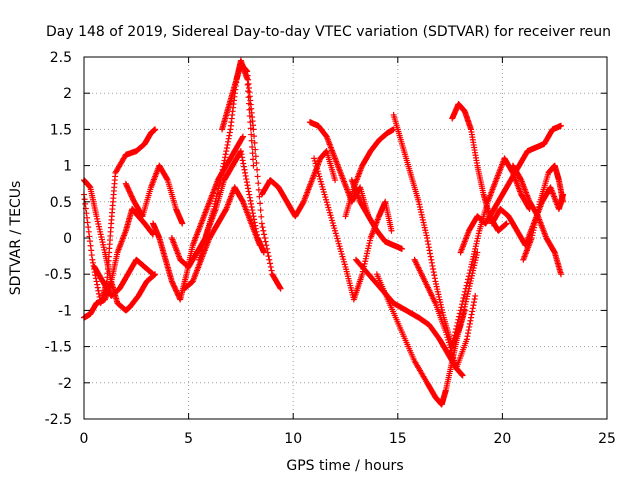 This screenshot has height=480, width=640. Describe the element at coordinates (398, 439) in the screenshot. I see `x-tick-label: 15` at that location.